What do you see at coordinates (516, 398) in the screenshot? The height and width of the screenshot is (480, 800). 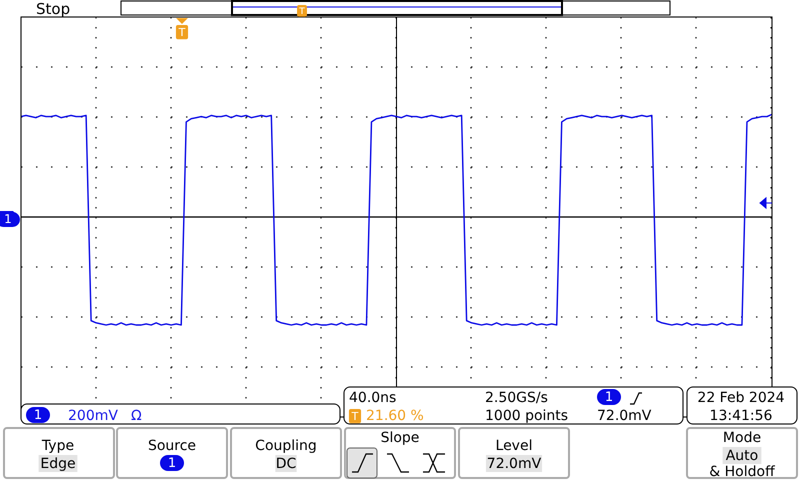 I see `text: 2.50GS/s` at bounding box center [516, 398].